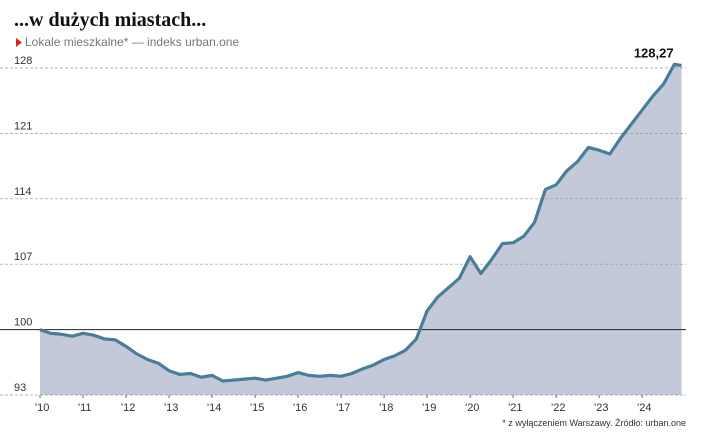 The height and width of the screenshot is (441, 704). I want to click on x-tick-label: '18, so click(386, 408).